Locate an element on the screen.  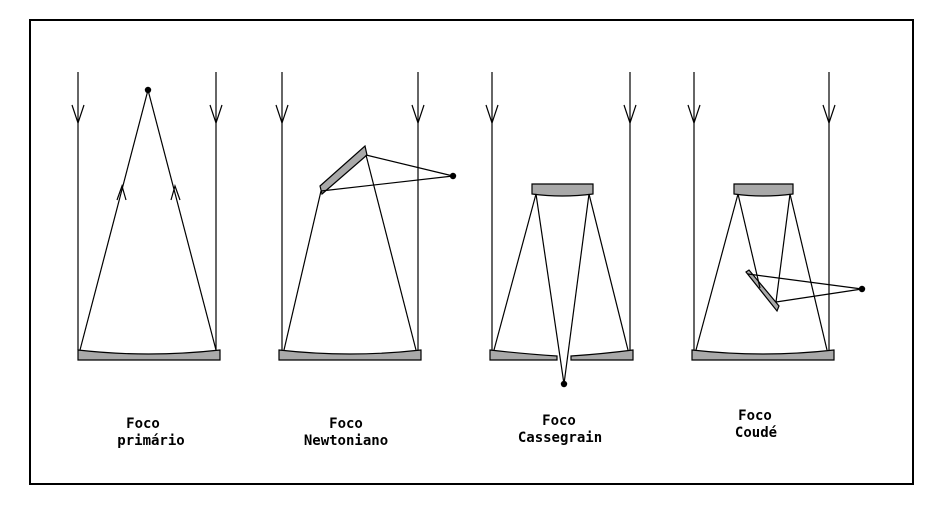
primary-mirror-right is located at coordinates (602, 355).